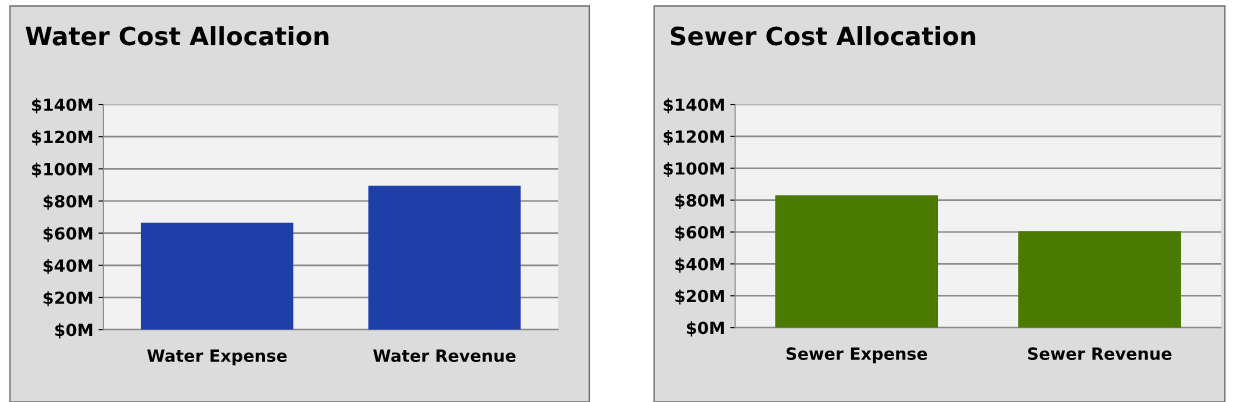  Describe the element at coordinates (857, 355) in the screenshot. I see `x-tick-label: Sewer Expense` at that location.